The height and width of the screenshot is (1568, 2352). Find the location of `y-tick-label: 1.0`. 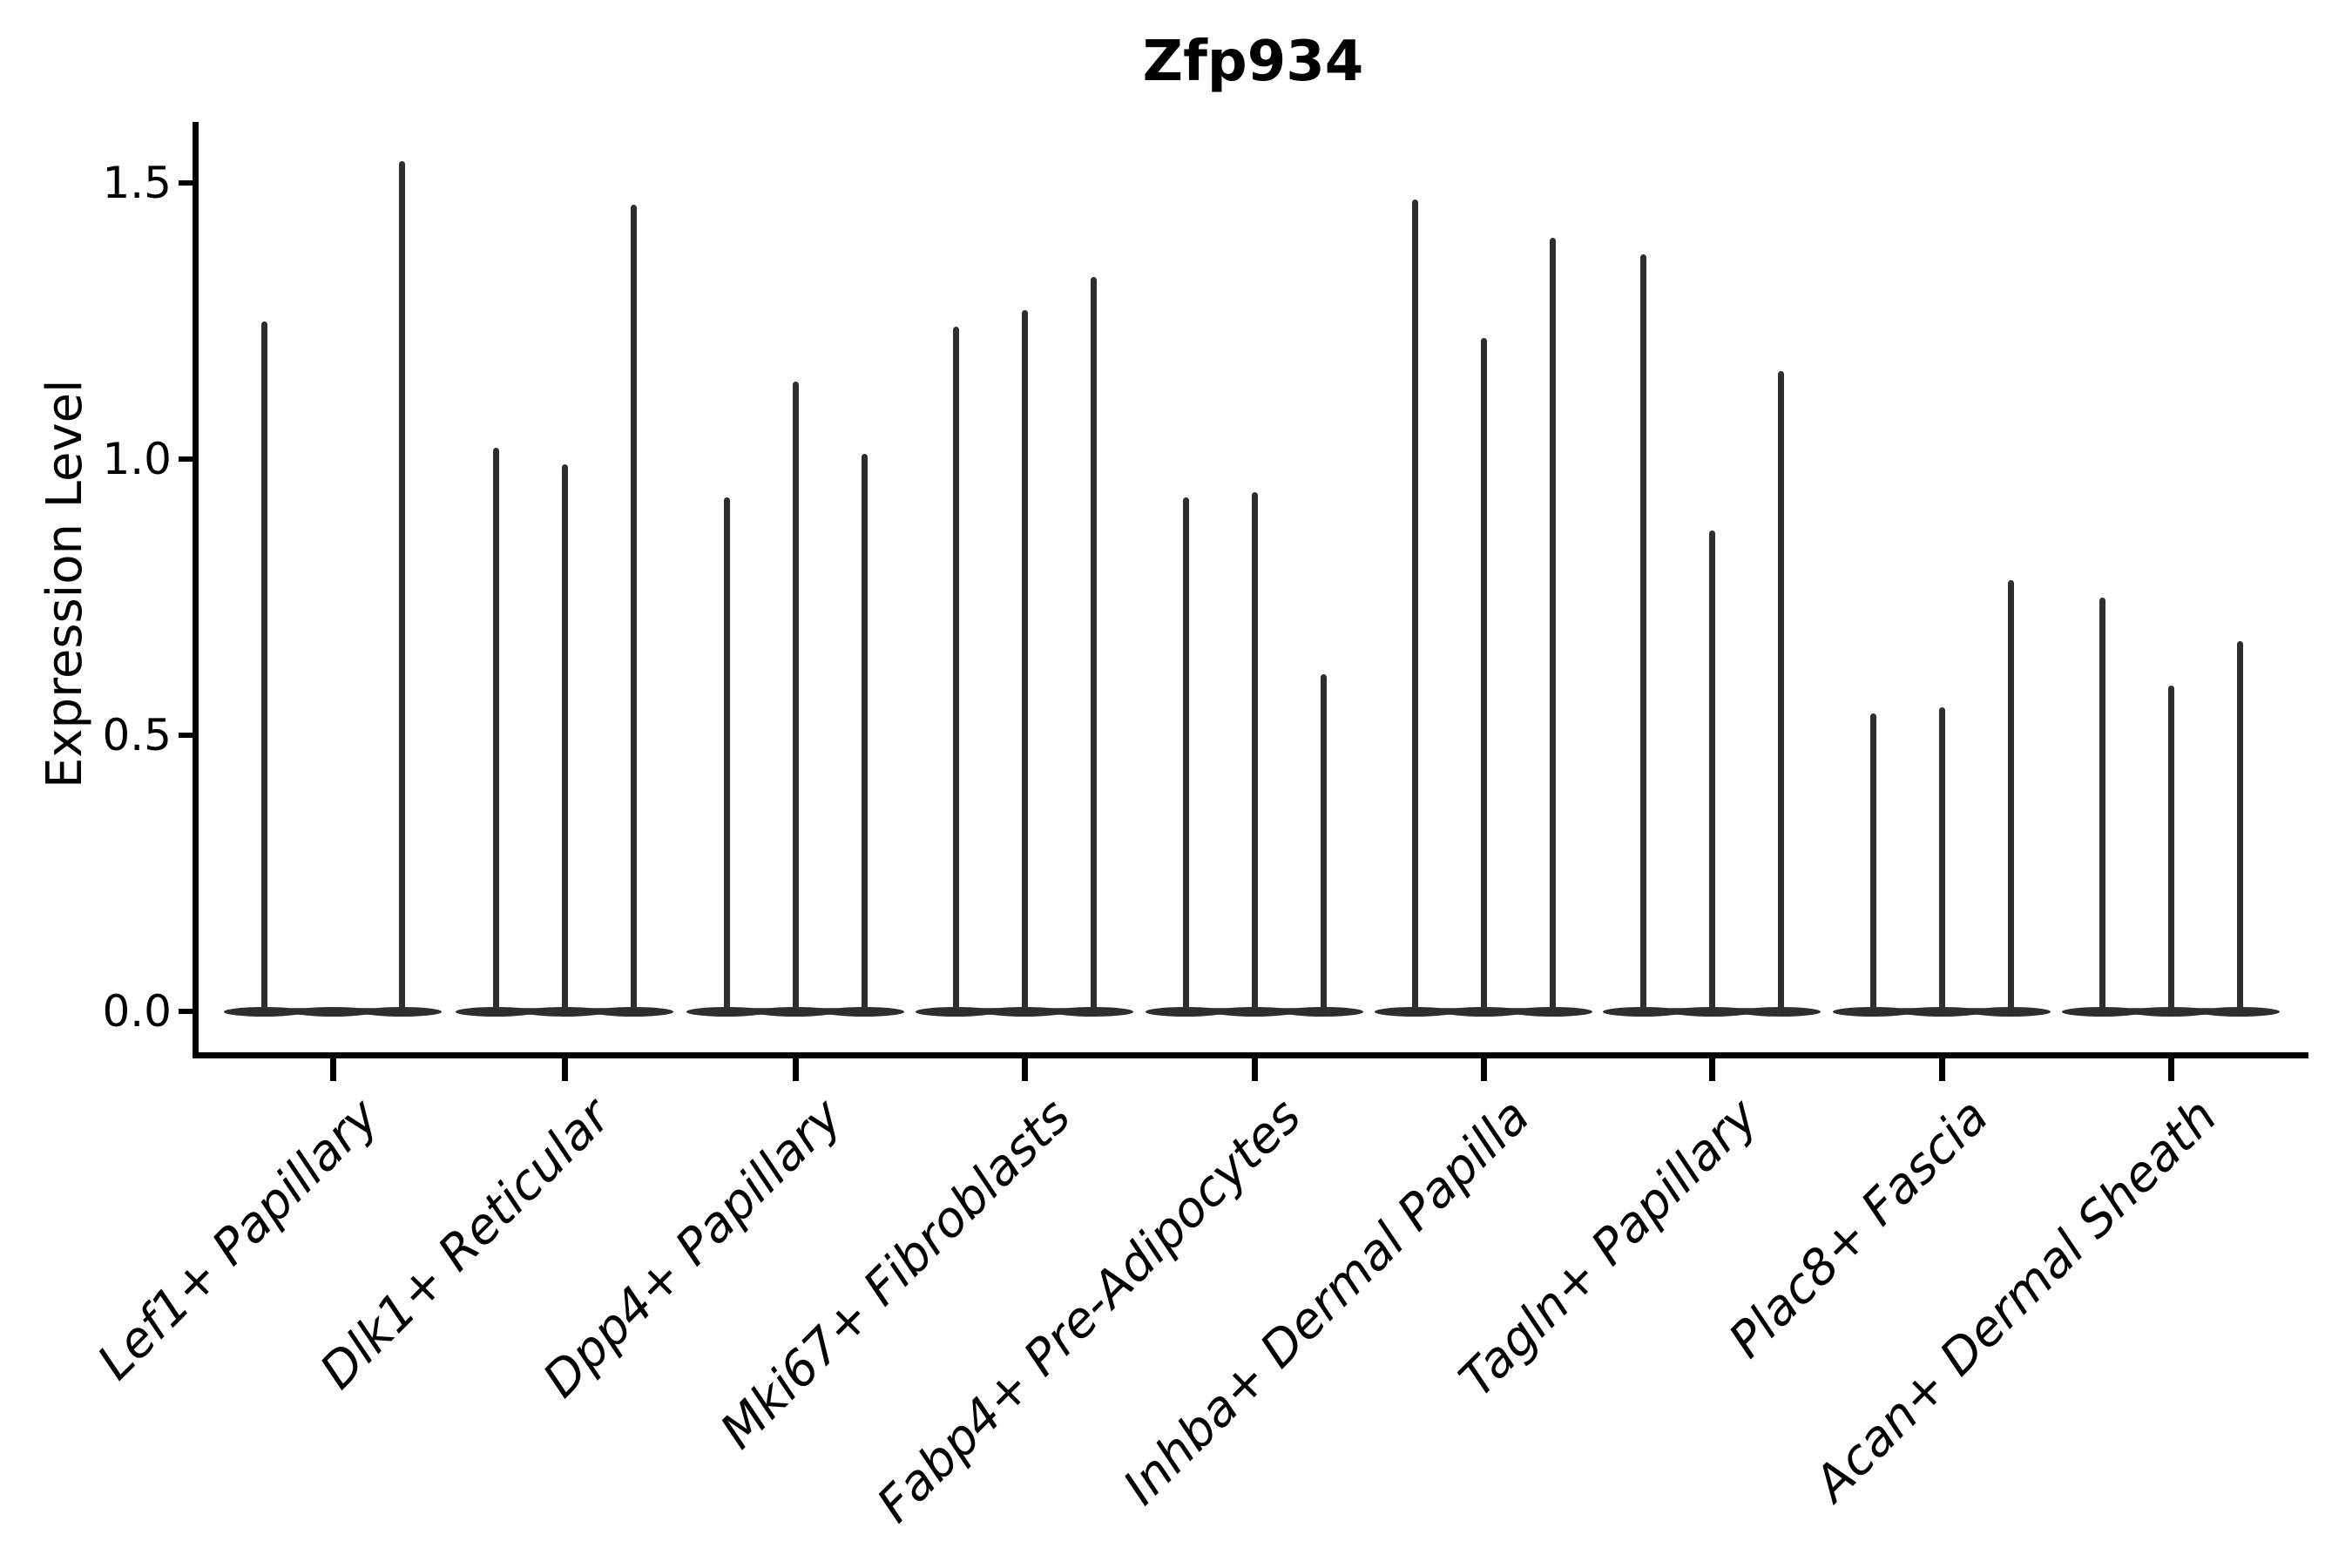

y-tick-label: 1.0 is located at coordinates (137, 459).